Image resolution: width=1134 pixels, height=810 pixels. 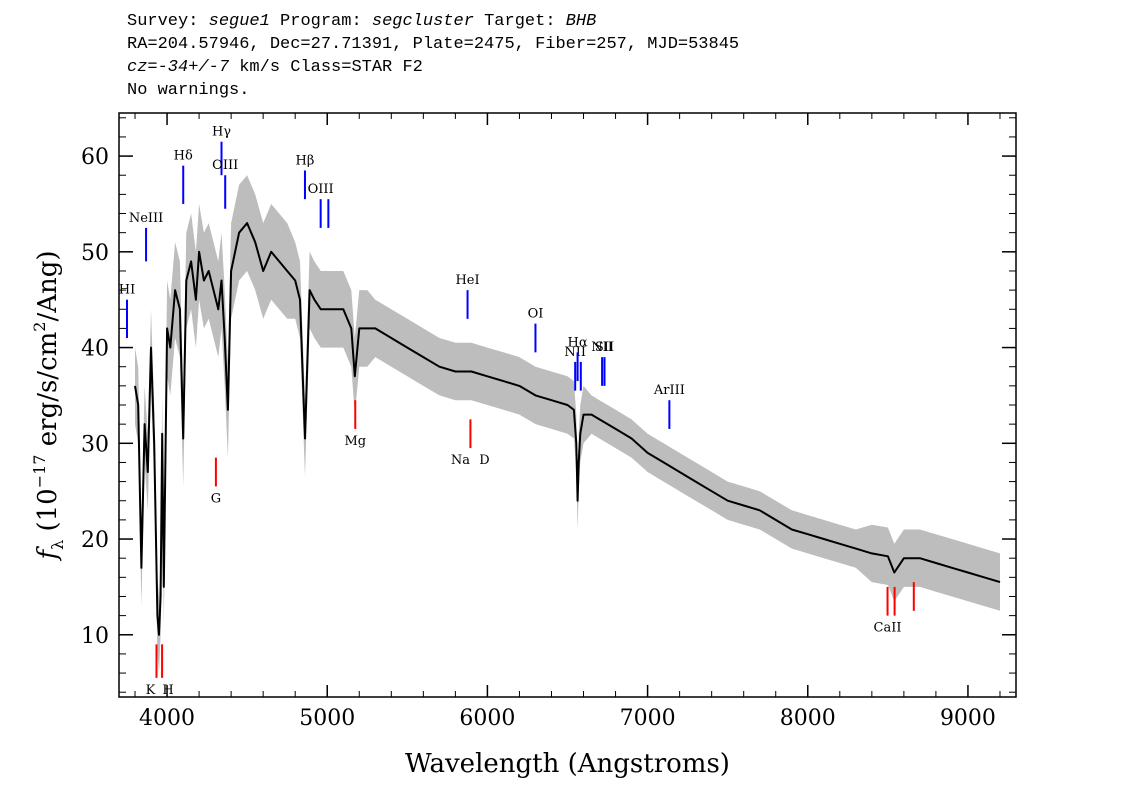 I want to click on emission-line-label: Hα, so click(x=578, y=342).